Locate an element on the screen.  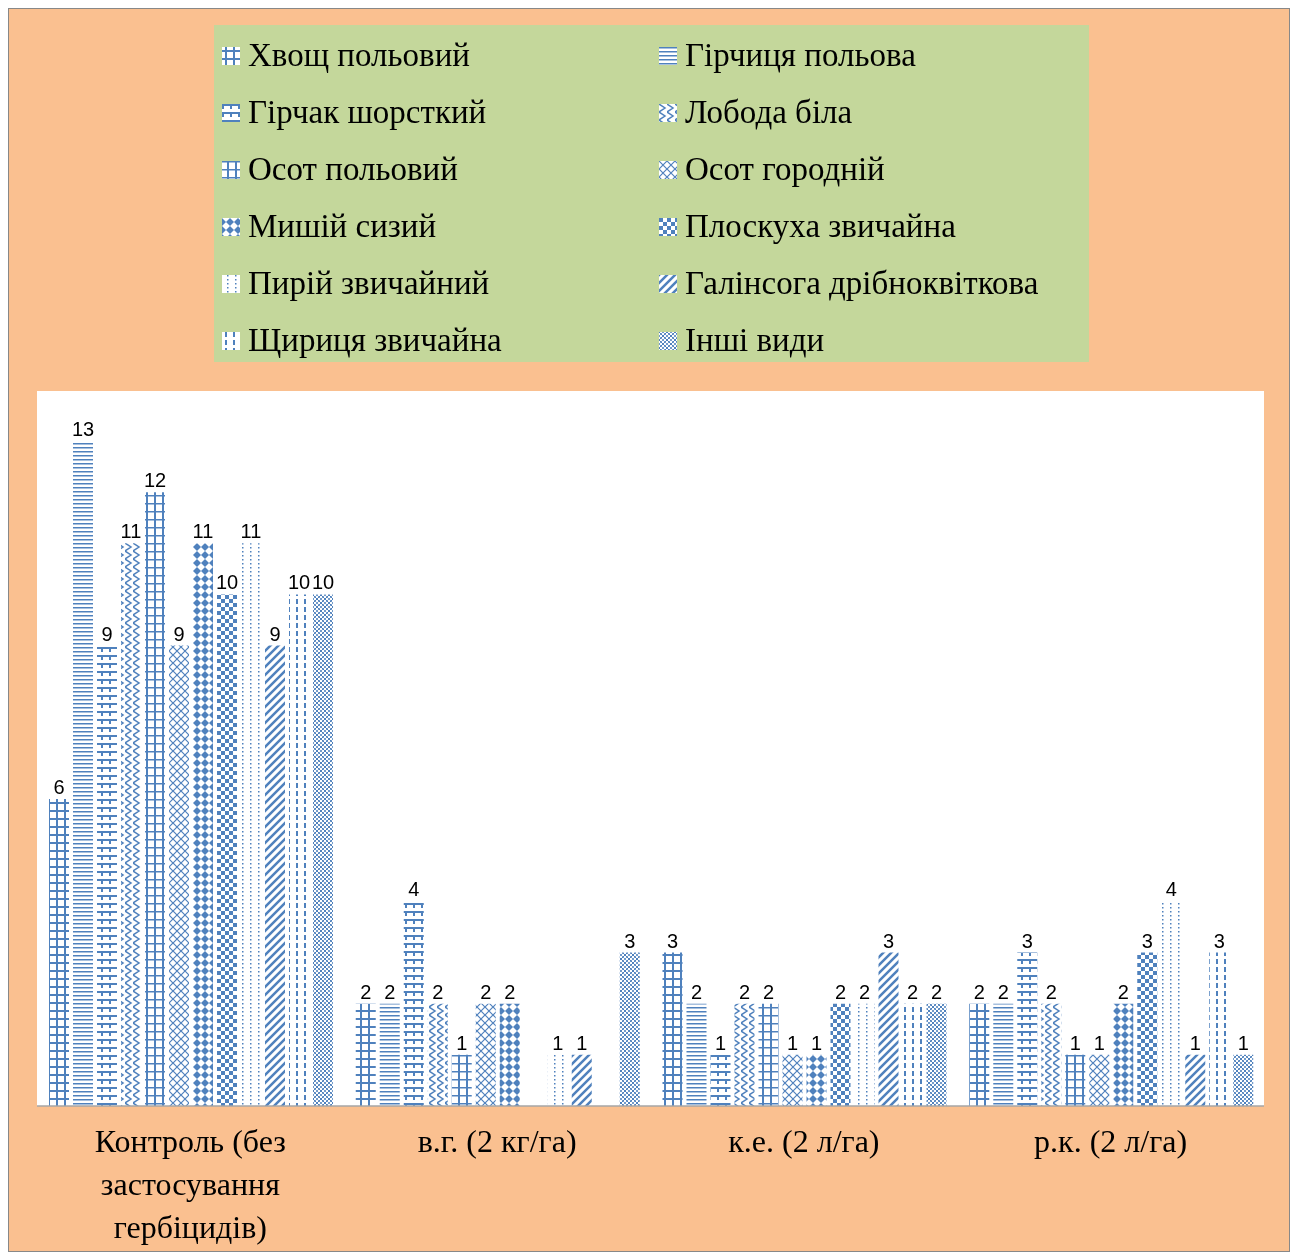
legend-label: Галінсога дрібноквіткова is located at coordinates (862, 283).